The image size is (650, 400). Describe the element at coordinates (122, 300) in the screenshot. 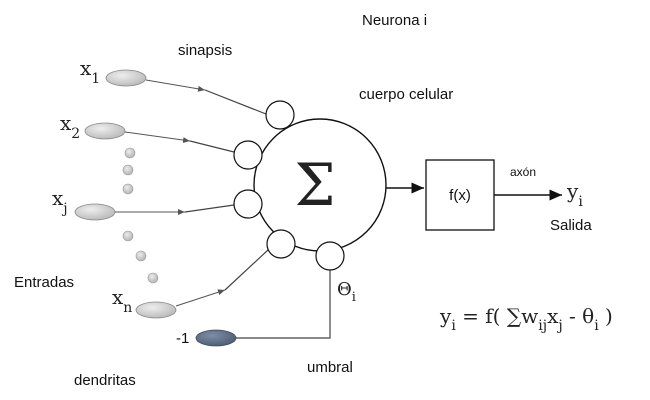

I see `input-xn-label: xn` at that location.